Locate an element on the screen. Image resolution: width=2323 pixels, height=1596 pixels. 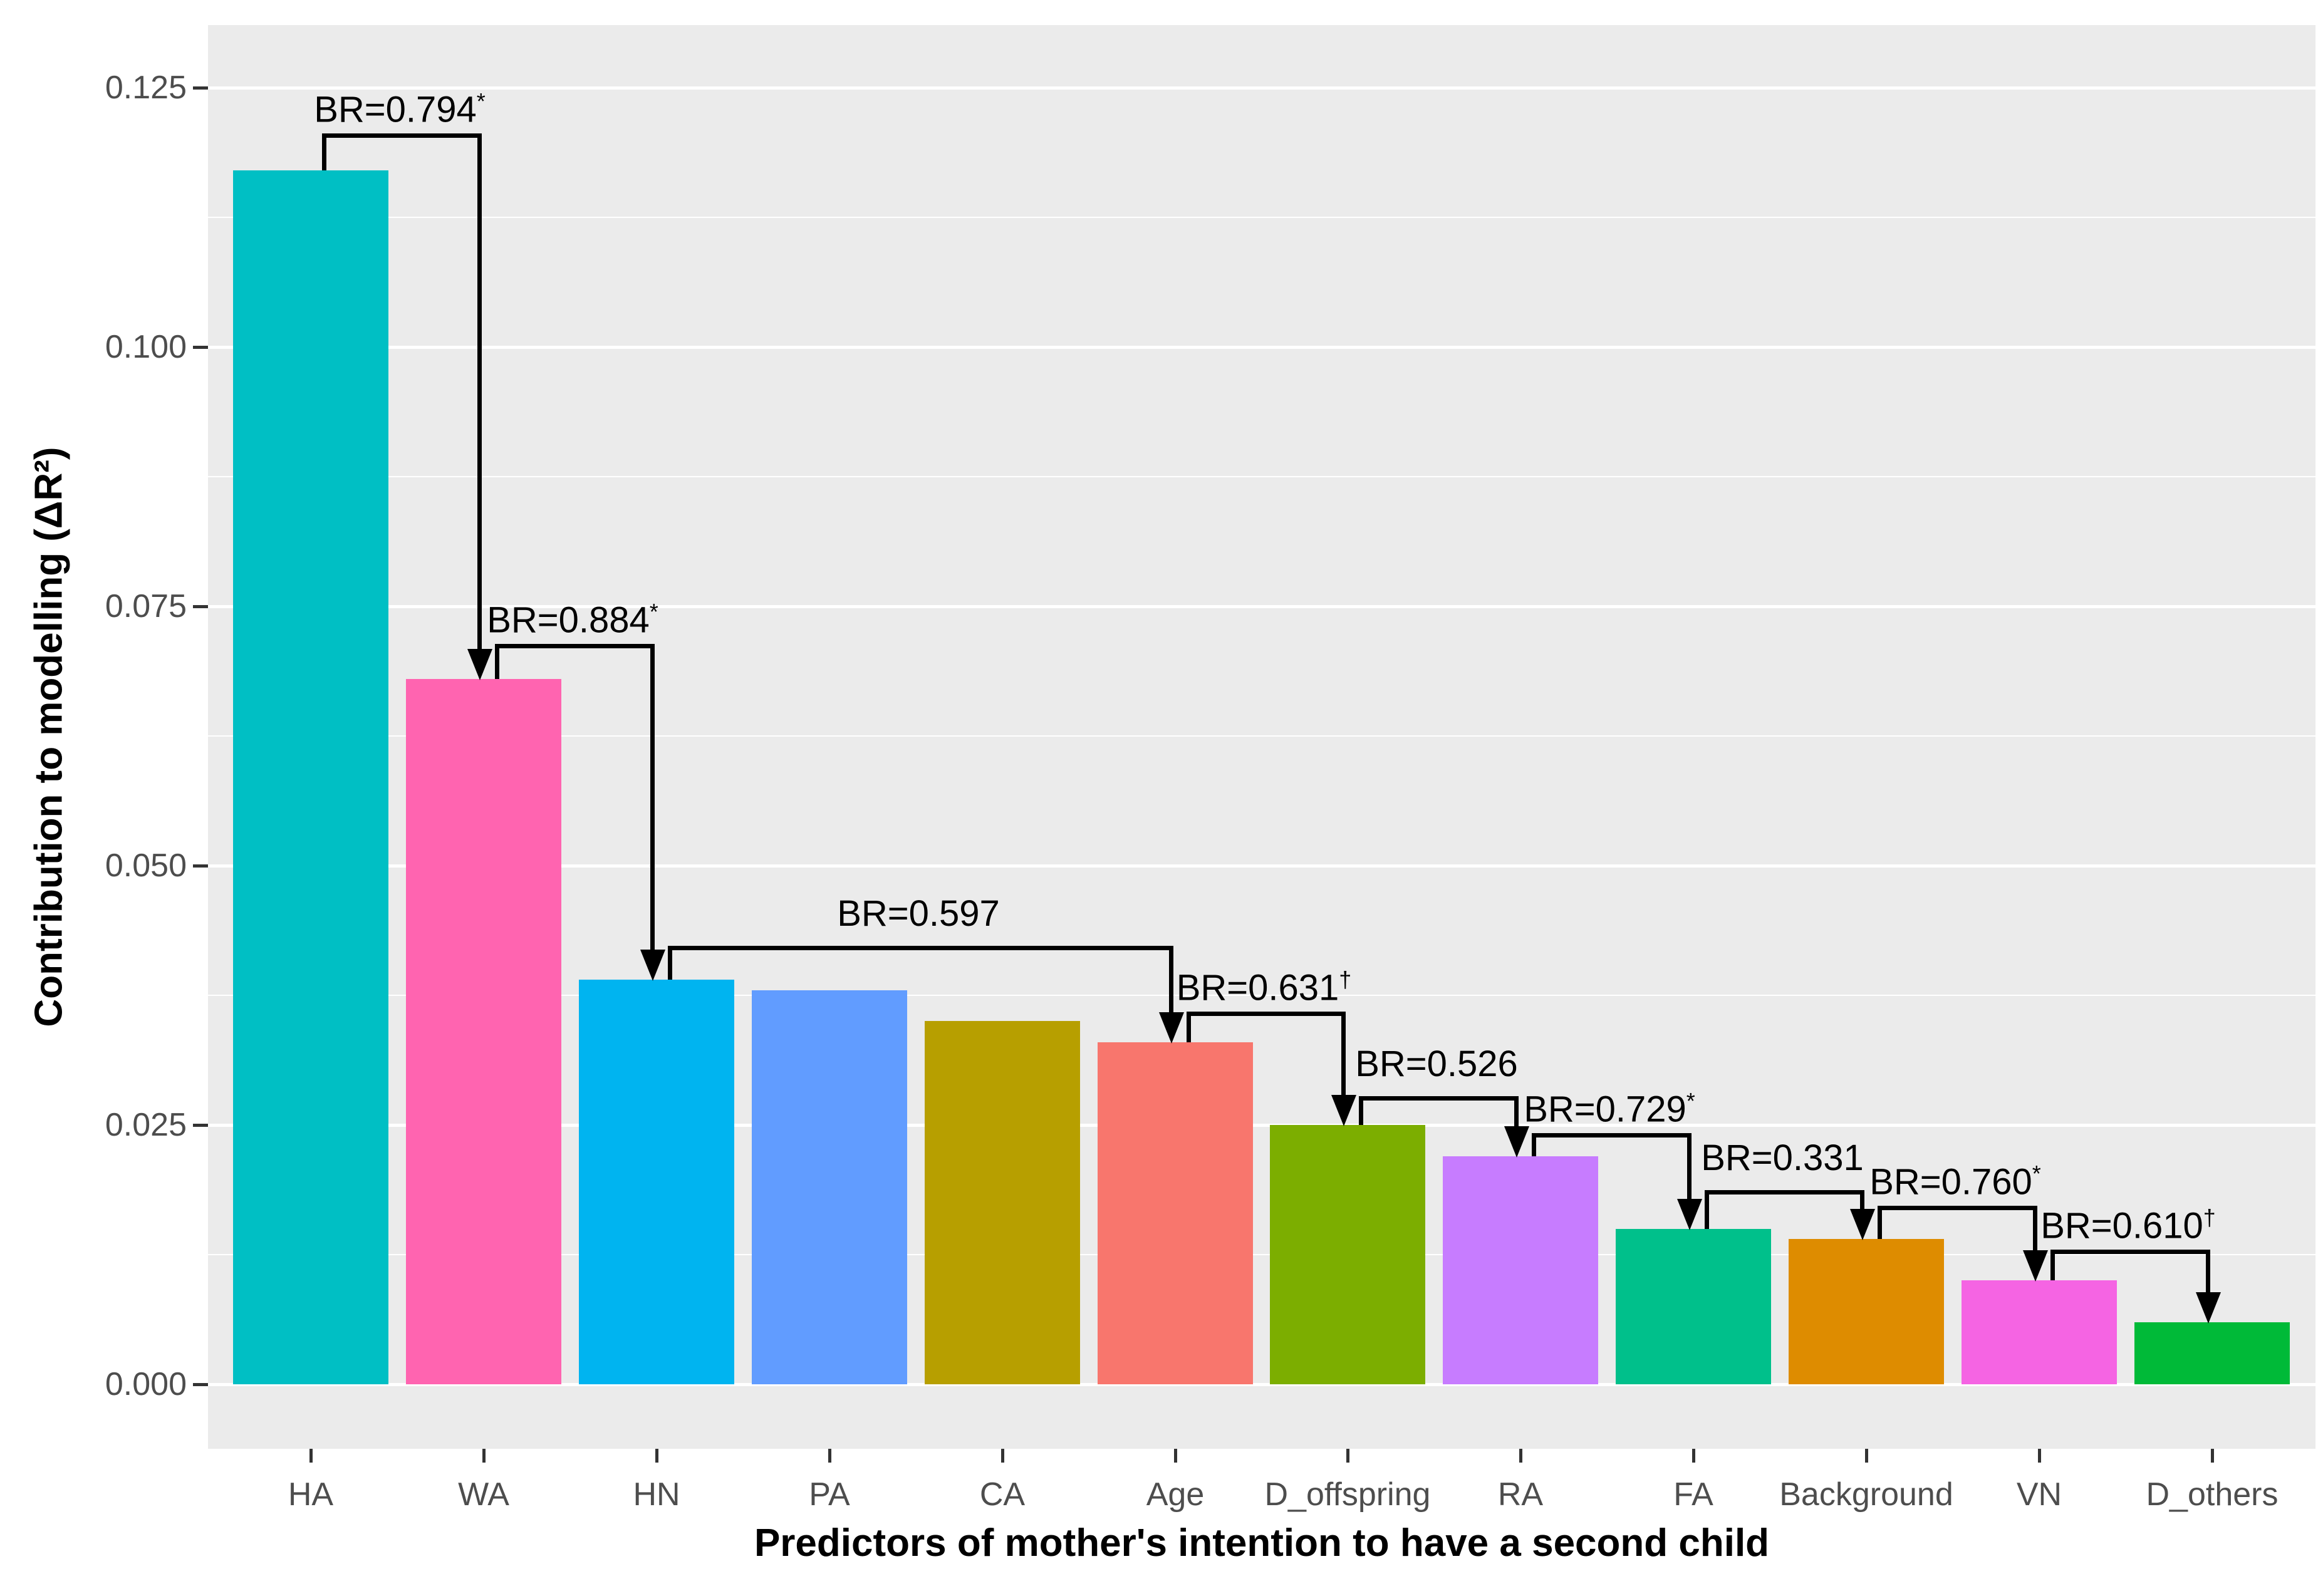
bar-WA is located at coordinates (483, 1031).